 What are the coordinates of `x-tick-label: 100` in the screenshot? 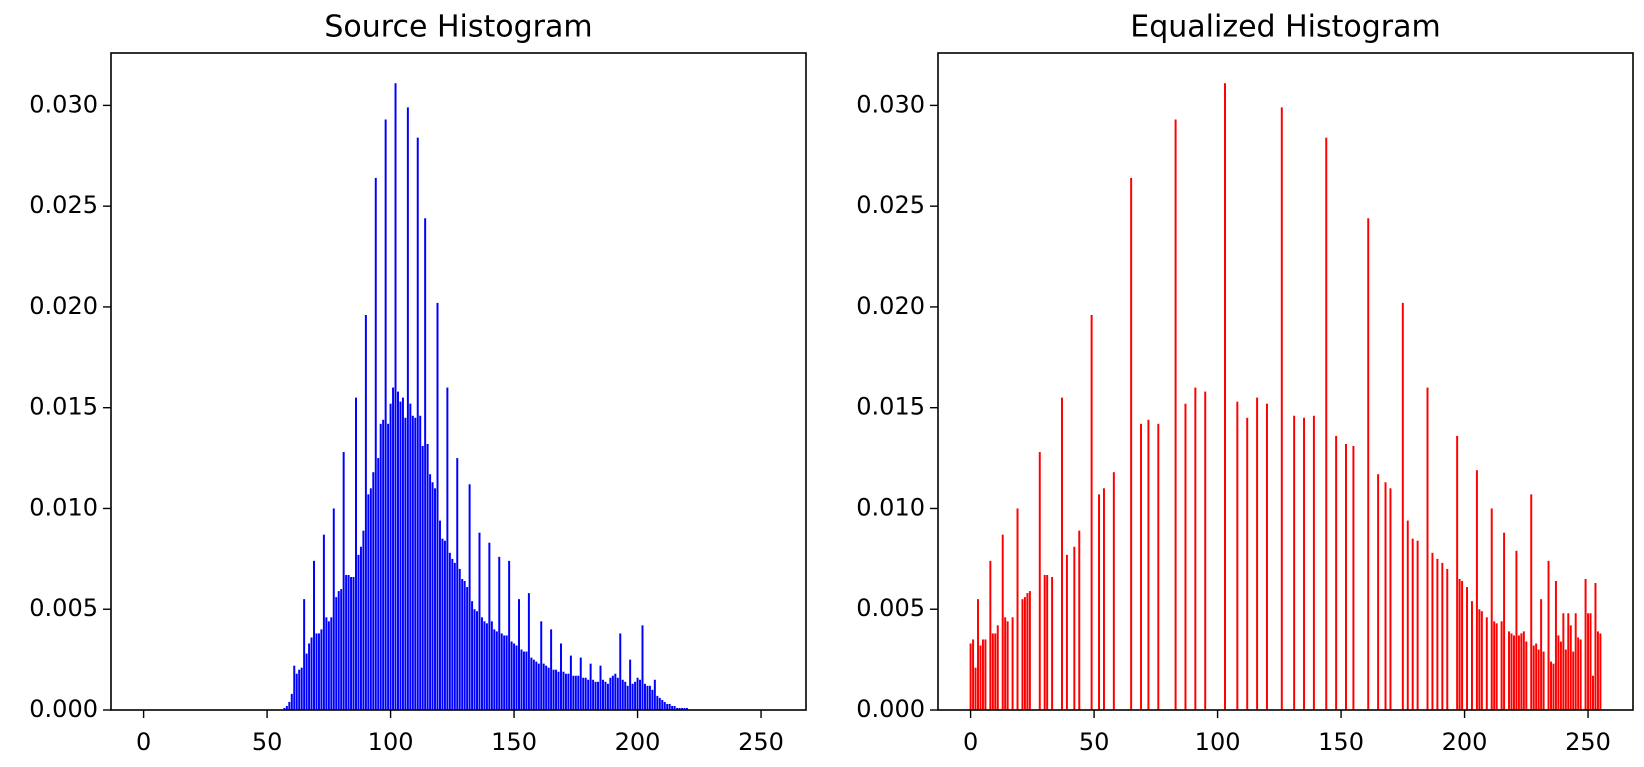 It's located at (391, 742).